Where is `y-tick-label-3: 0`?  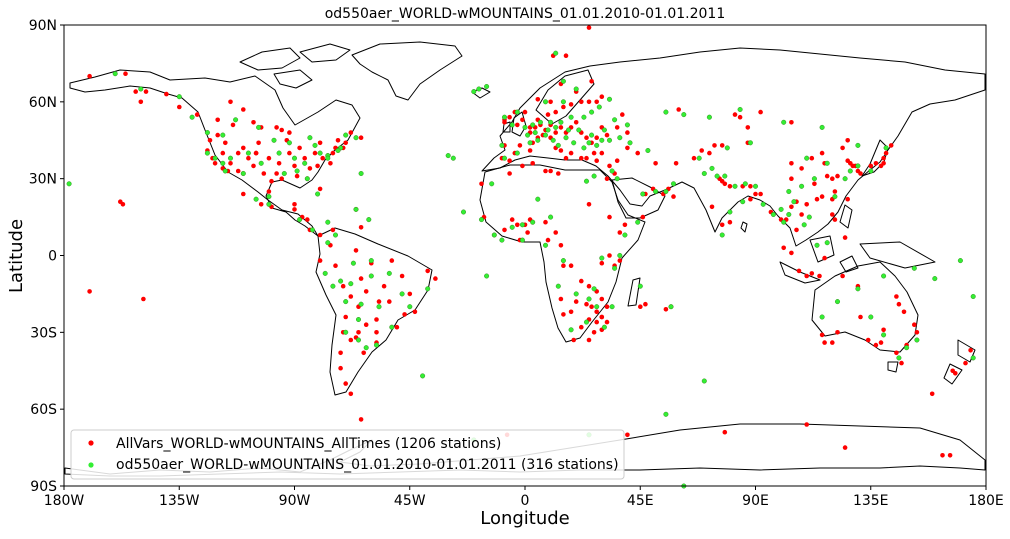
y-tick-label-3: 0 is located at coordinates (52, 257).